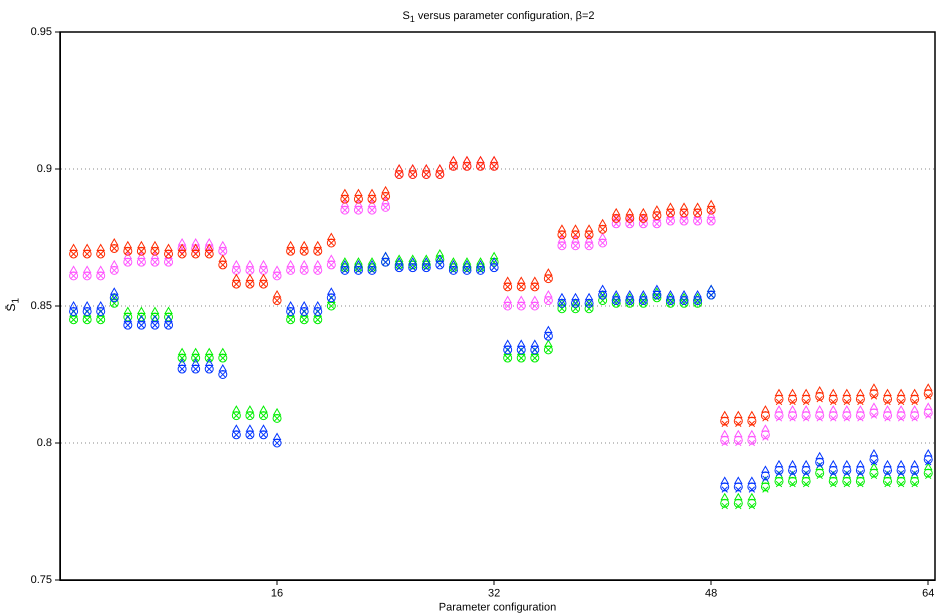  I want to click on x-tick-label: 16, so click(277, 594).